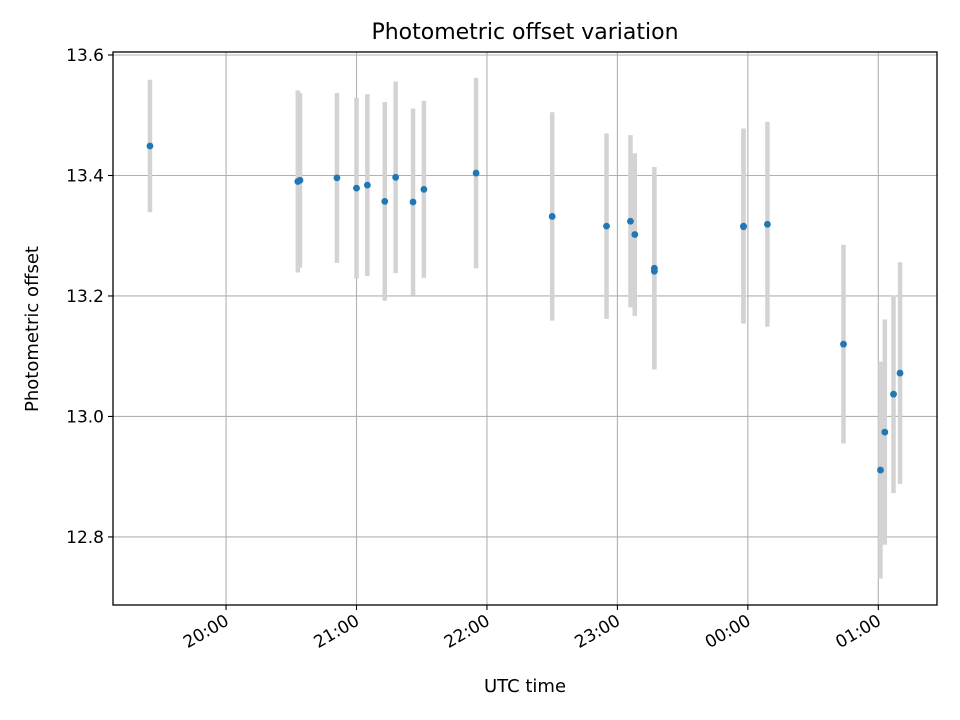 The height and width of the screenshot is (720, 960). I want to click on chart-title: Photometric offset variation, so click(524, 32).